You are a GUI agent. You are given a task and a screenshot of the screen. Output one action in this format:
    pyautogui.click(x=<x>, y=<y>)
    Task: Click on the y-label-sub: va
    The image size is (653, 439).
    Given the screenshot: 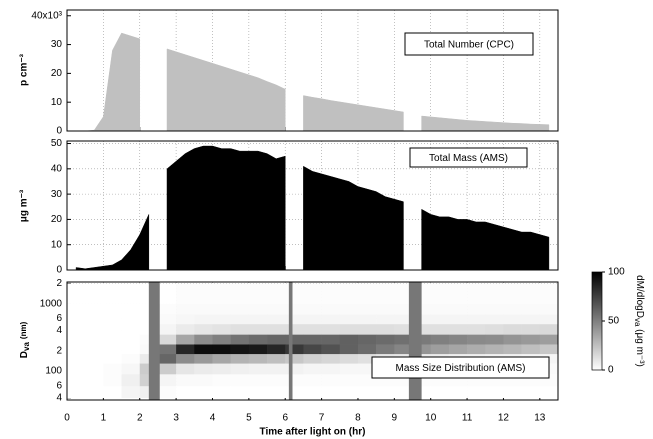 What is the action you would take?
    pyautogui.click(x=26, y=346)
    